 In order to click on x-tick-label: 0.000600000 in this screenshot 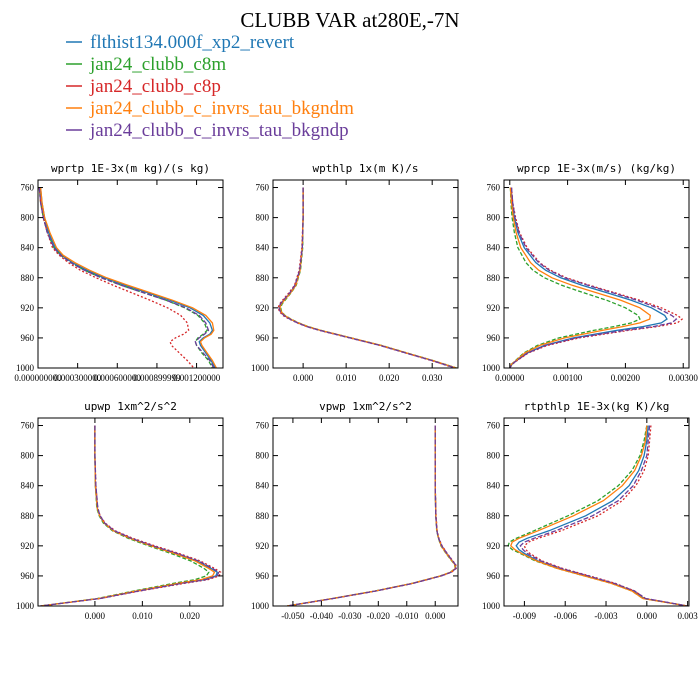, I will do `click(118, 378)`.